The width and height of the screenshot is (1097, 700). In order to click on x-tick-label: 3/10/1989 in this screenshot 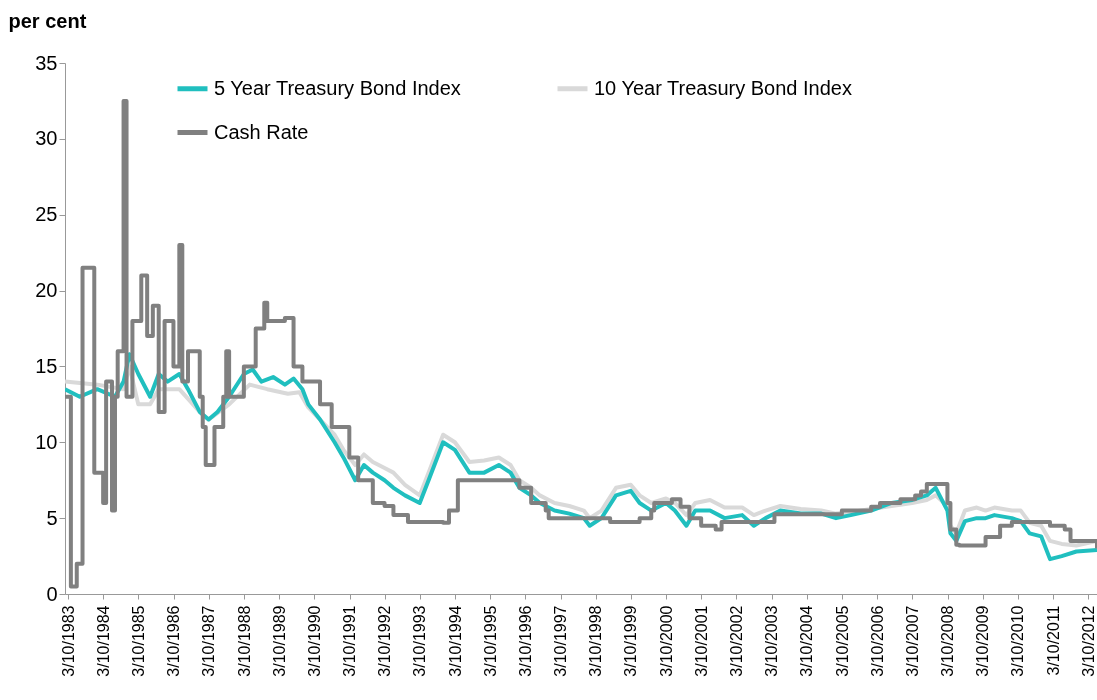, I will do `click(279, 641)`.